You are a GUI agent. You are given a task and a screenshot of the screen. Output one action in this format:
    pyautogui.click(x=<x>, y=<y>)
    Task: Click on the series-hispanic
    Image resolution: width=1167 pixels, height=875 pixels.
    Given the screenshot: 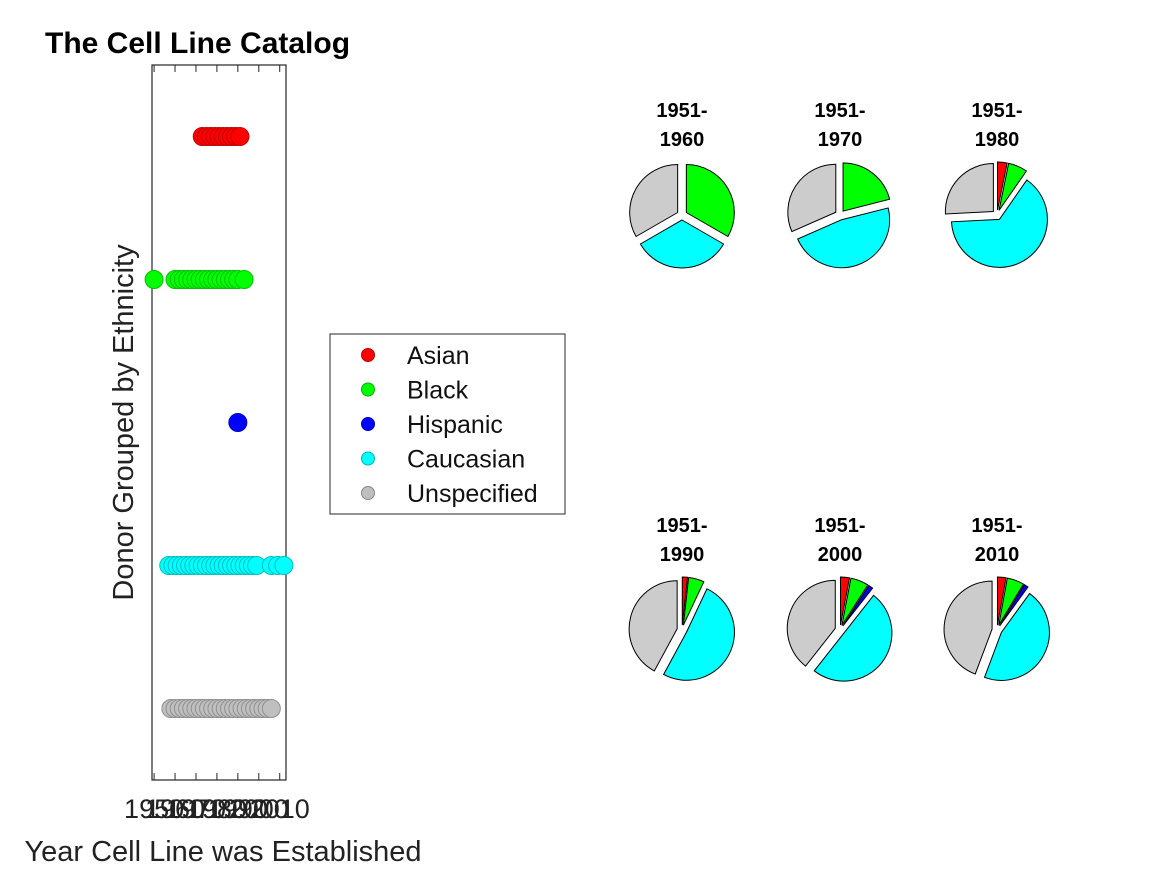 What is the action you would take?
    pyautogui.click(x=238, y=422)
    